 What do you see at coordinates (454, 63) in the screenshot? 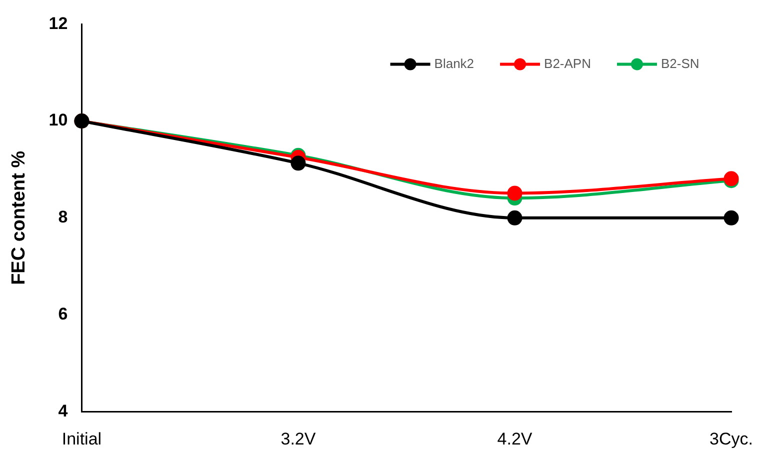
I see `legend-label: Blank2` at bounding box center [454, 63].